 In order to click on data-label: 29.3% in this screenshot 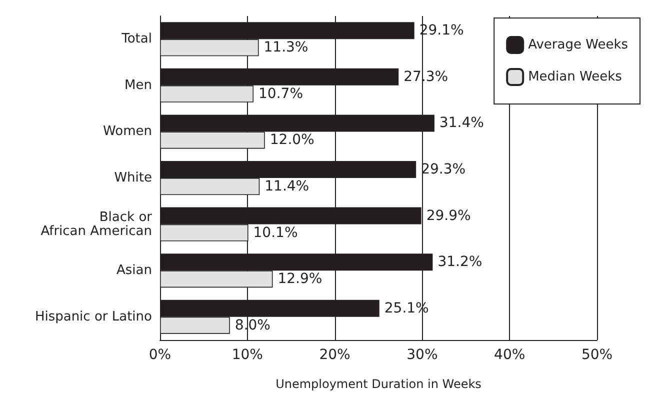, I will do `click(443, 170)`.